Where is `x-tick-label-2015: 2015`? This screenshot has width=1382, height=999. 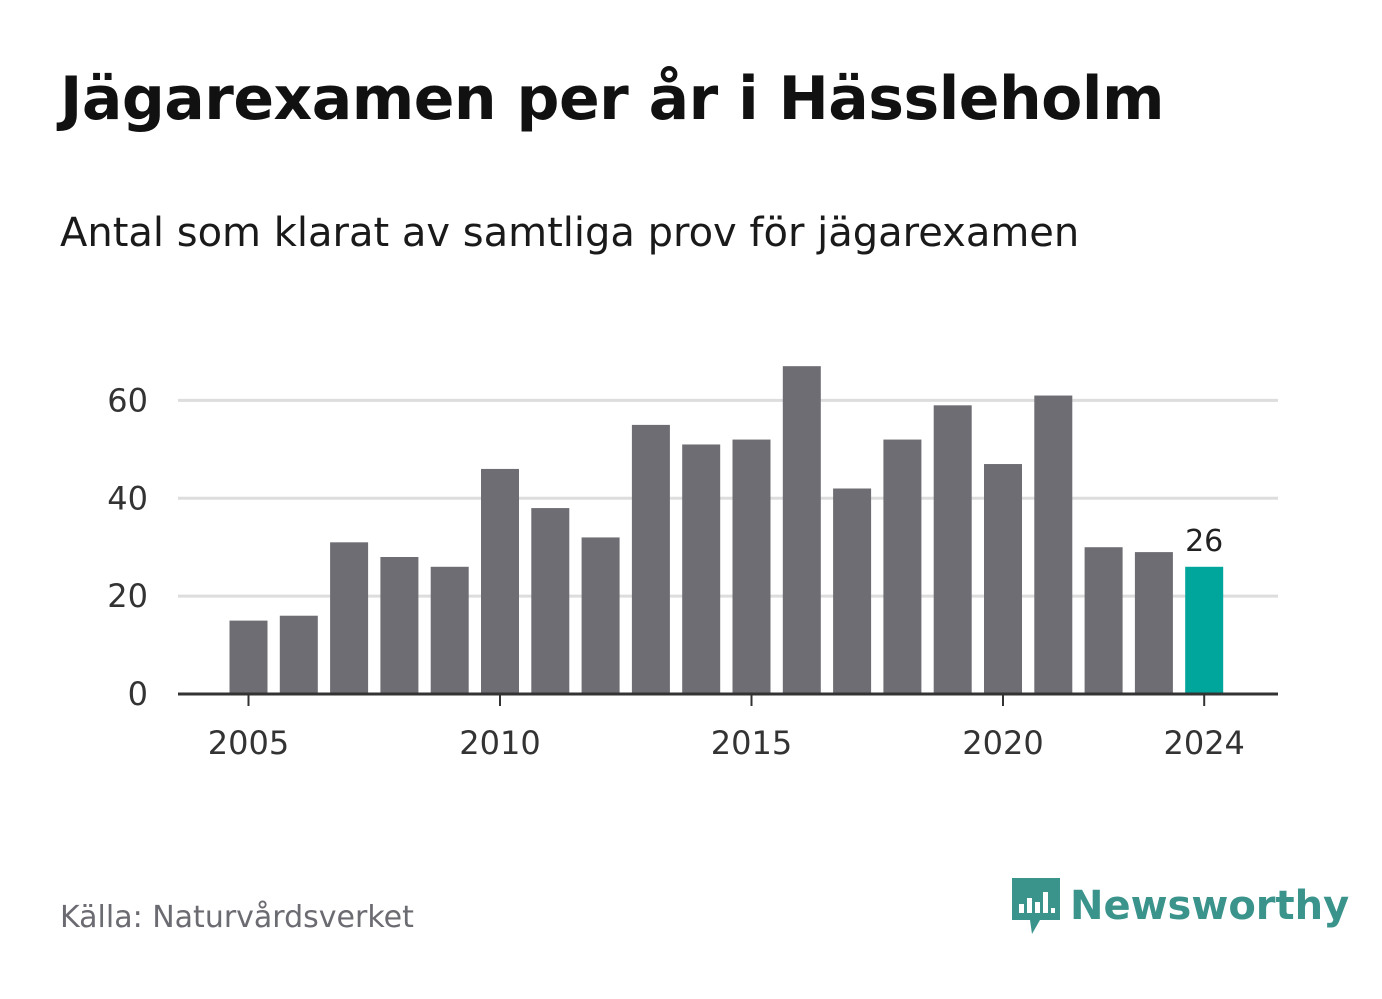 x-tick-label-2015: 2015 is located at coordinates (751, 743).